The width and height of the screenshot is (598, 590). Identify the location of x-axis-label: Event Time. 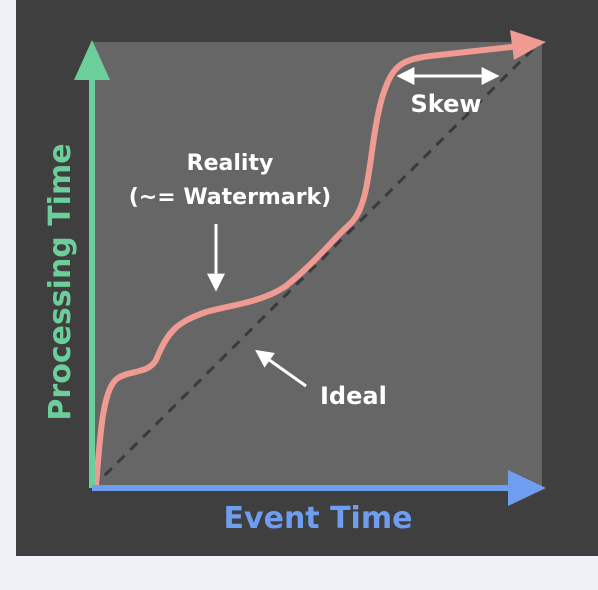
(318, 518).